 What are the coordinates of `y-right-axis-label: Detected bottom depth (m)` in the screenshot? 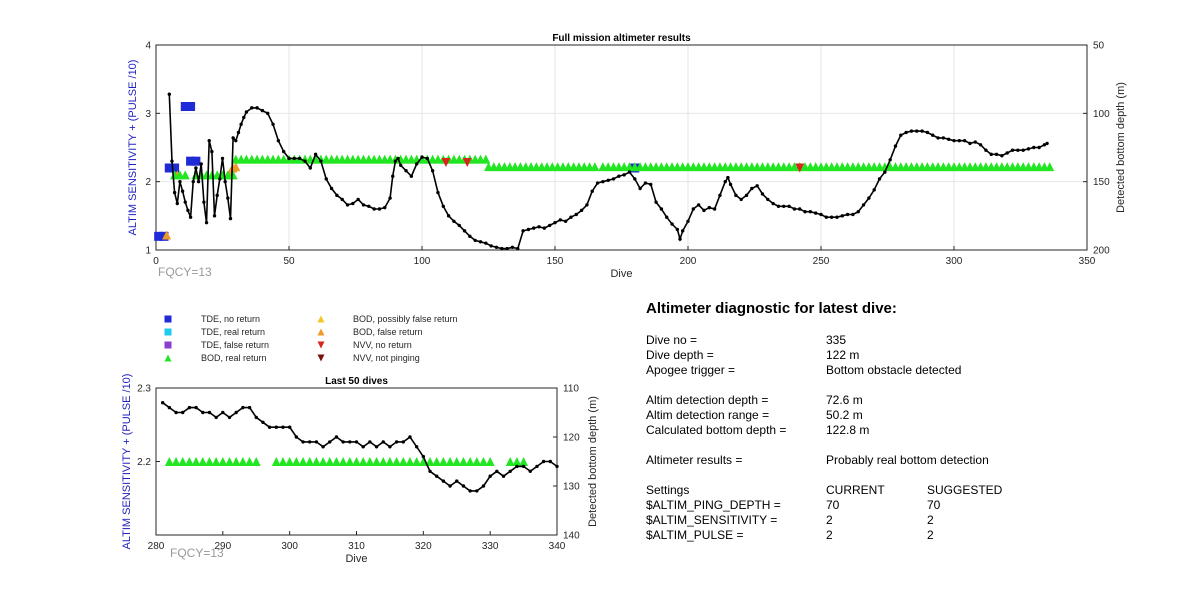 It's located at (593, 461).